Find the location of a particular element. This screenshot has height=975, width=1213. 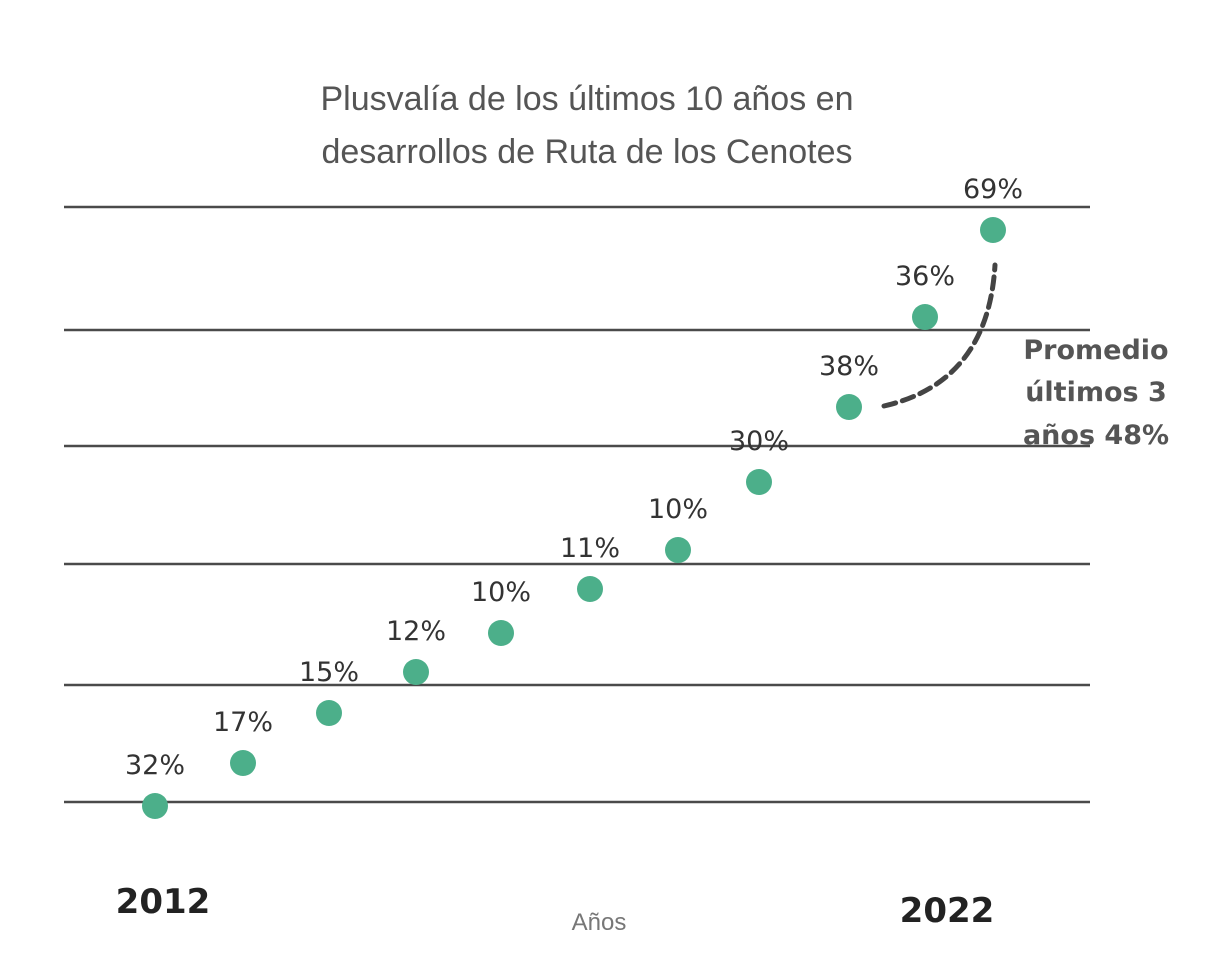

data-label: 12% is located at coordinates (416, 631).